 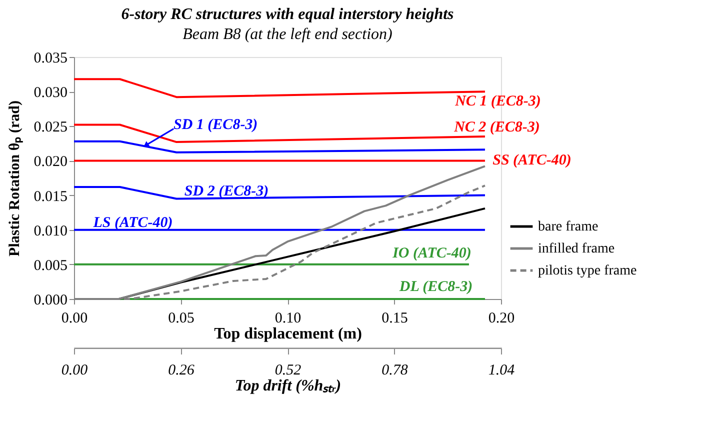 What do you see at coordinates (568, 227) in the screenshot?
I see `legend-label: bare frame` at bounding box center [568, 227].